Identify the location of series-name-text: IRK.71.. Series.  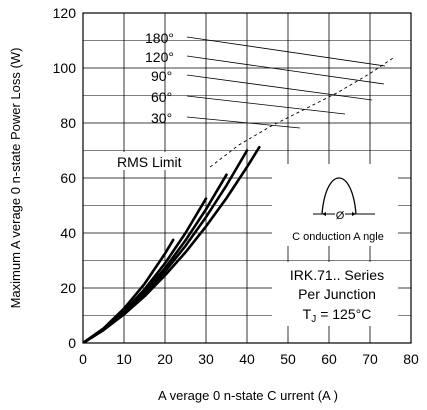
(337, 275).